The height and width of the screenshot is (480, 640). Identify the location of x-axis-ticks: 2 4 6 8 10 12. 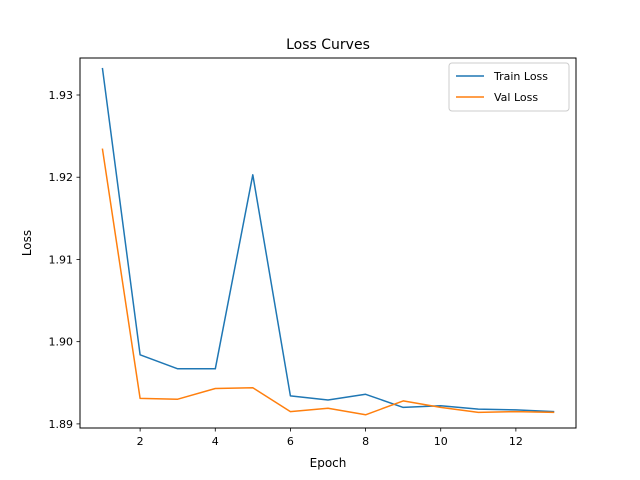
(330, 438).